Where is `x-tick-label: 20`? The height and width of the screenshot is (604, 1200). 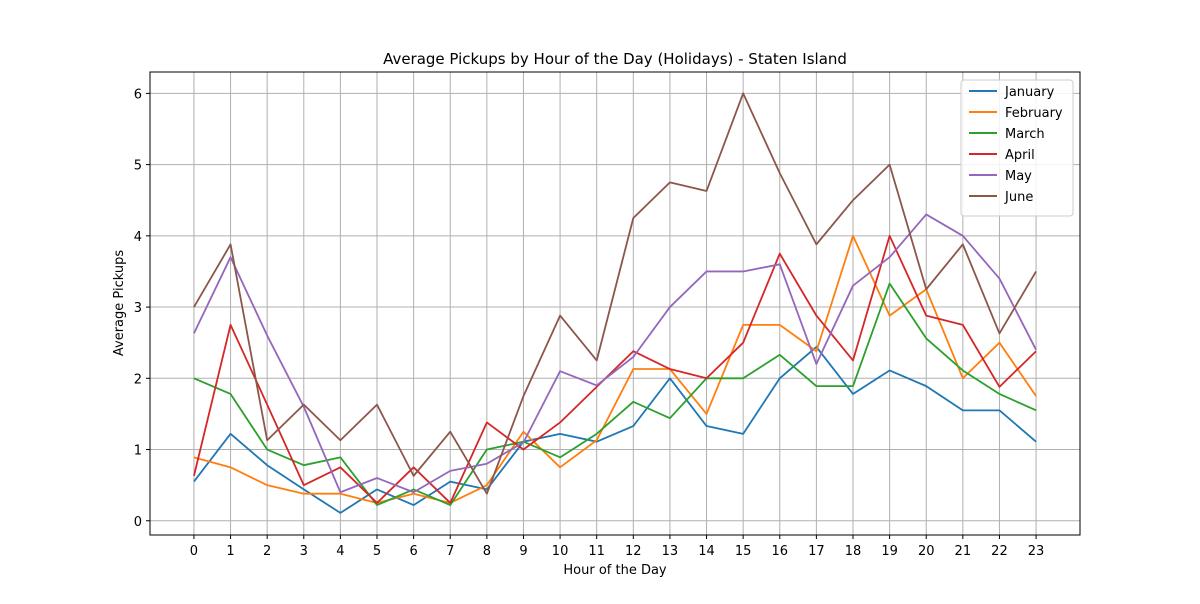 x-tick-label: 20 is located at coordinates (926, 551).